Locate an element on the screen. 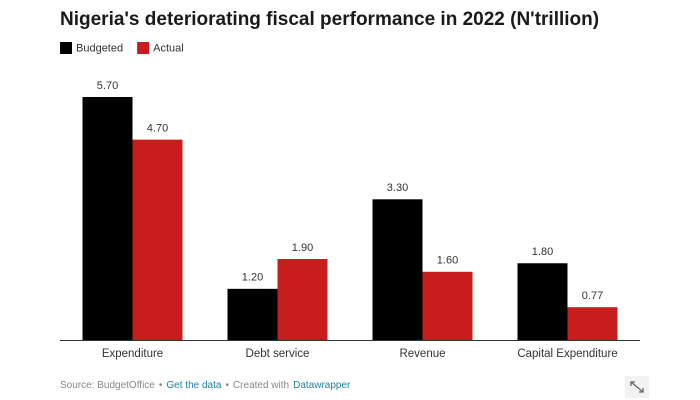 This screenshot has height=400, width=700. x-tick-label: Revenue is located at coordinates (422, 354).